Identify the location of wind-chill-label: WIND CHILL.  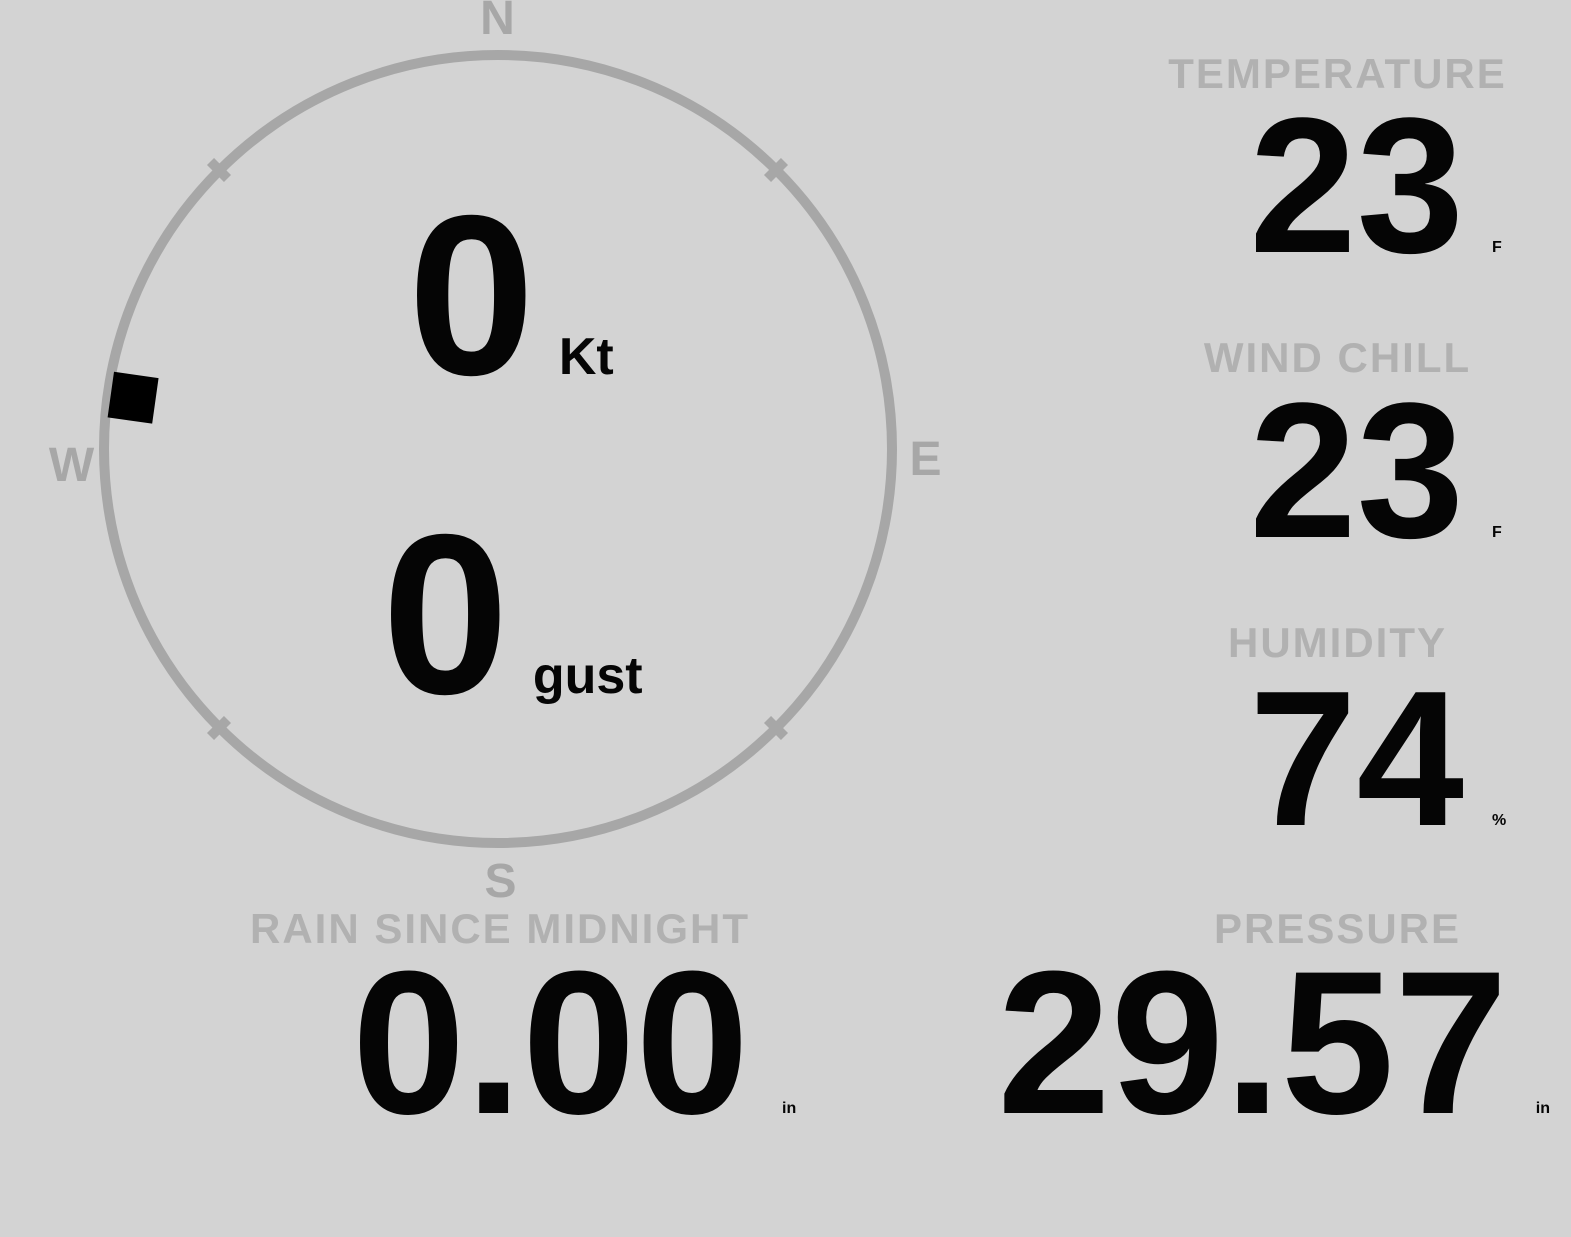
(1337, 357).